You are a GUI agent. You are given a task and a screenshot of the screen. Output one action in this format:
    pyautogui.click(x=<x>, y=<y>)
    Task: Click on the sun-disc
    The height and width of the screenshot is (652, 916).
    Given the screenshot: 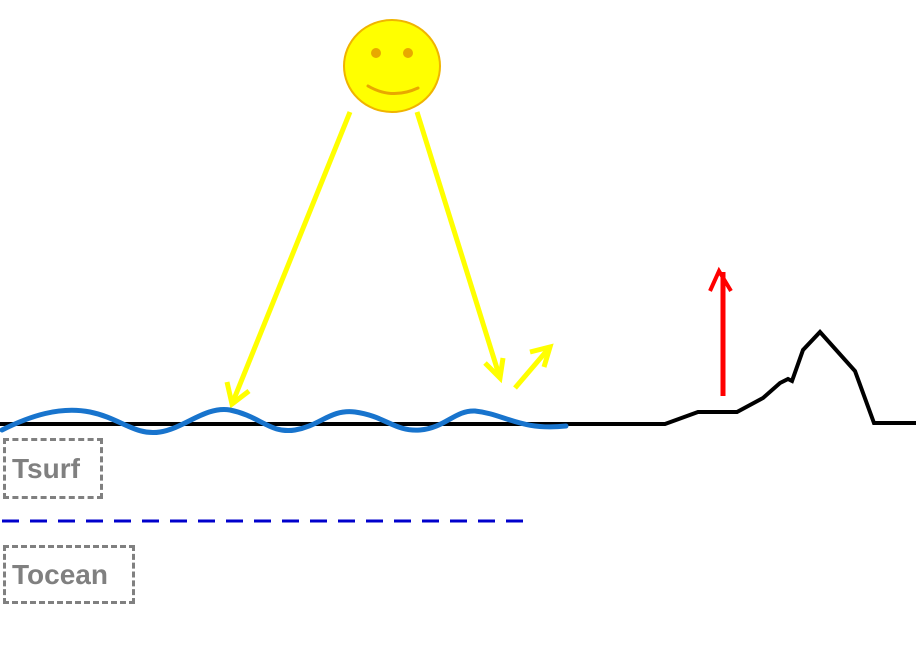 What is the action you would take?
    pyautogui.click(x=392, y=66)
    